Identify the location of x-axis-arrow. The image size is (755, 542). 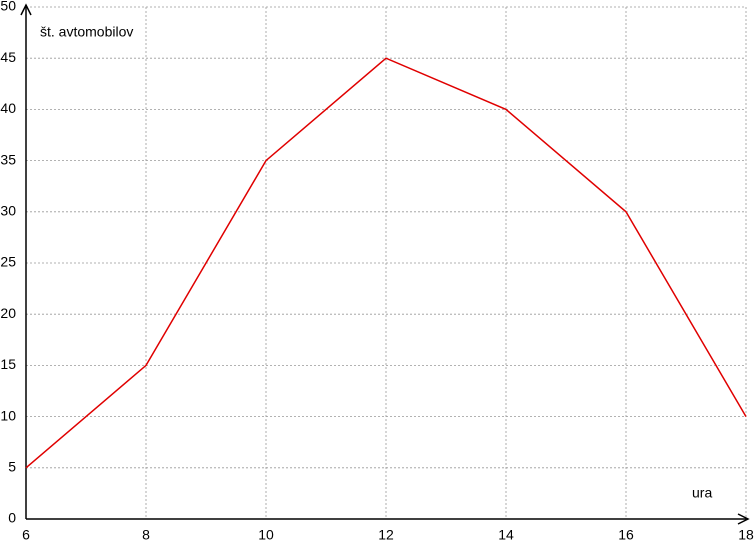
(743, 519).